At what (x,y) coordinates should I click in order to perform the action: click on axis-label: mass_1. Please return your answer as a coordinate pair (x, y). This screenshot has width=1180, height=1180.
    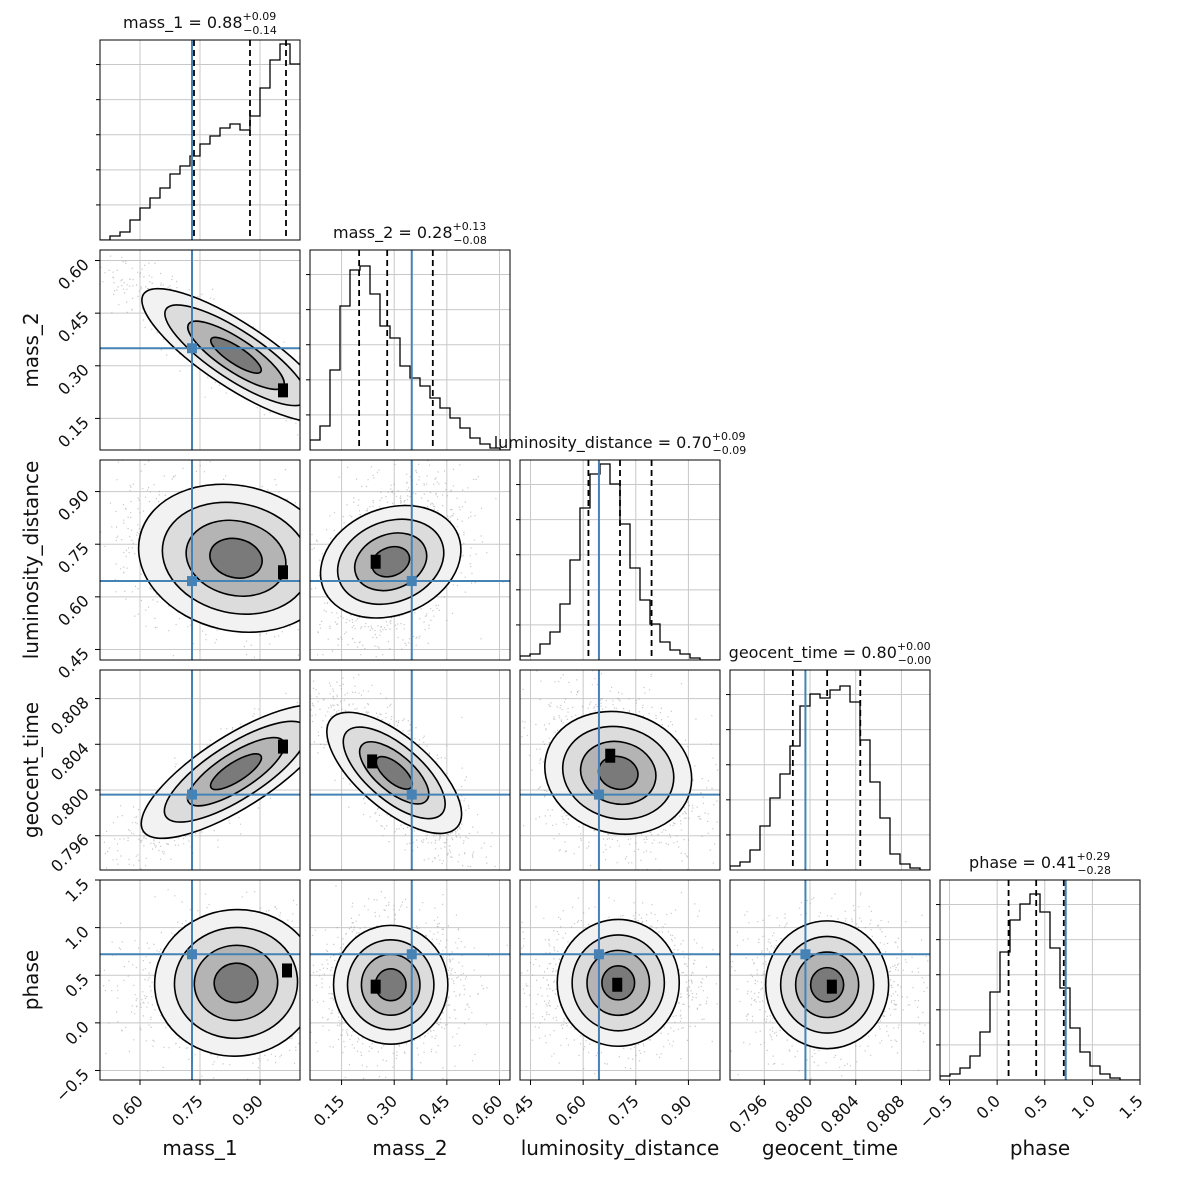
    Looking at the image, I should click on (199, 1148).